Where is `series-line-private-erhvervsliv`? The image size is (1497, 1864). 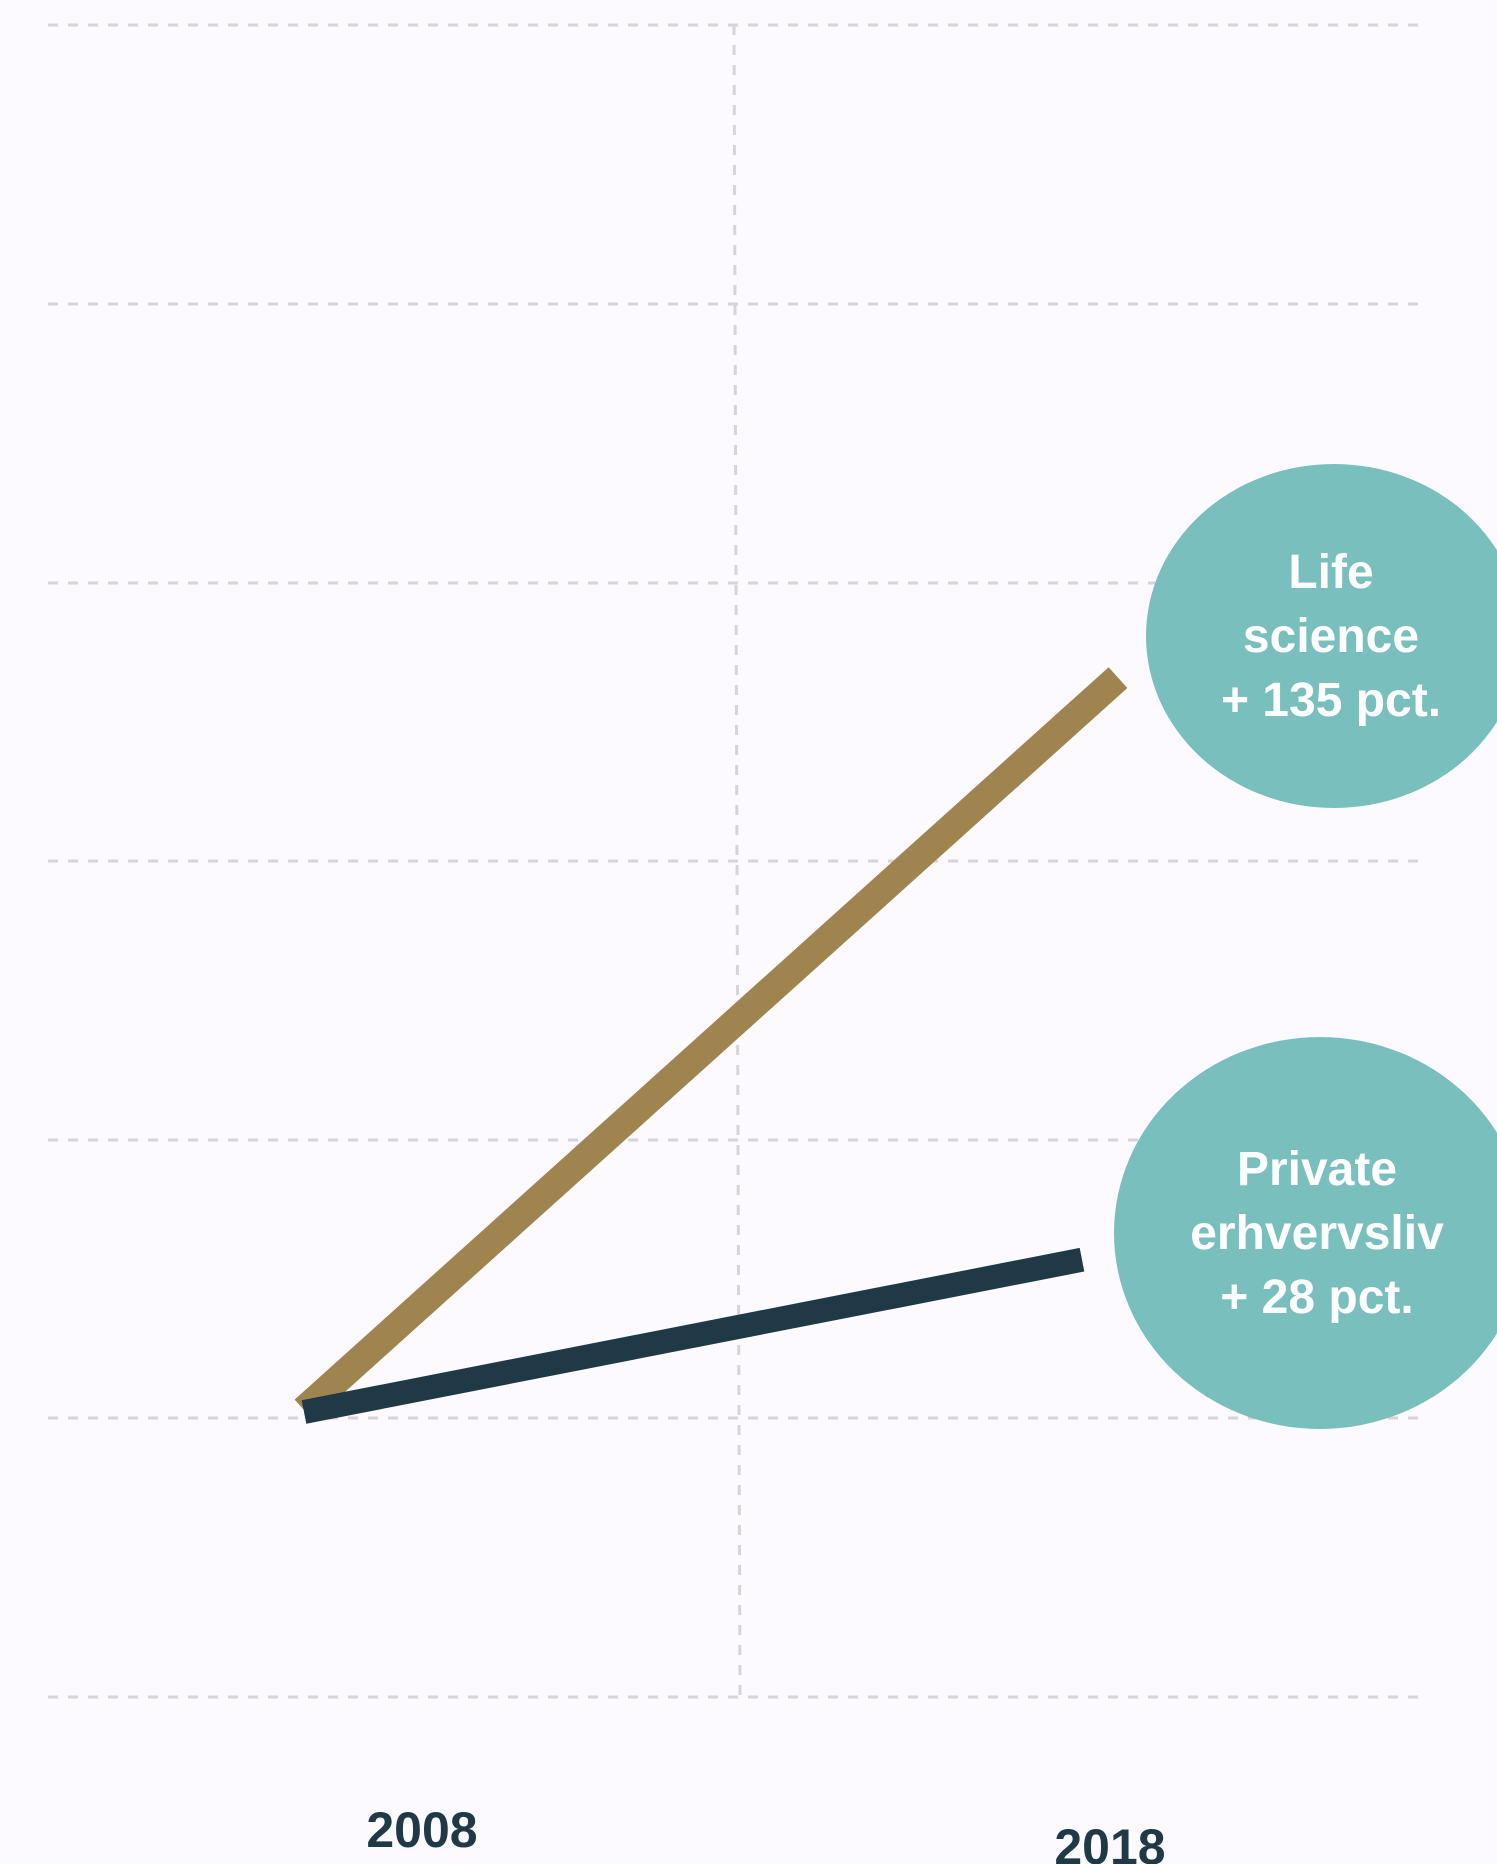
series-line-private-erhvervsliv is located at coordinates (693, 1335).